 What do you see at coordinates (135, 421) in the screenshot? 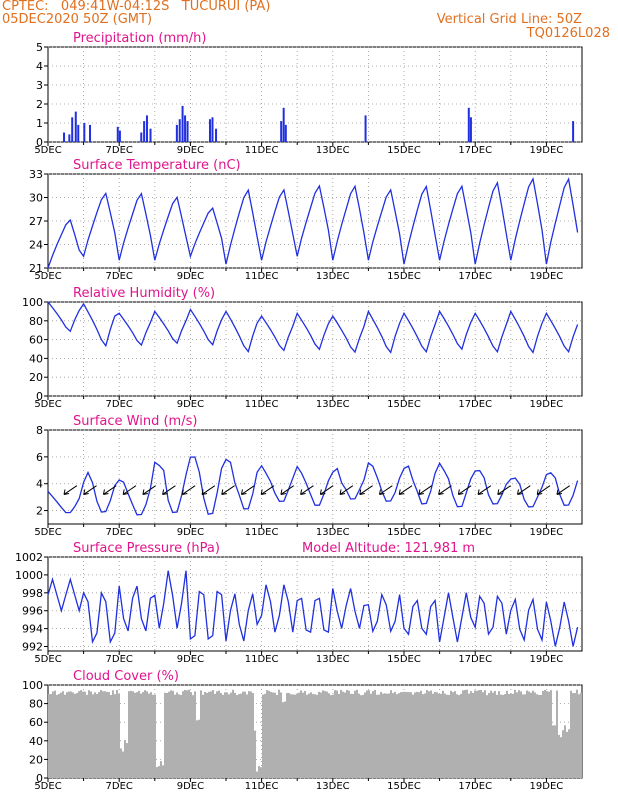
I see `panel-4-title: Surface Wind (m/s)` at bounding box center [135, 421].